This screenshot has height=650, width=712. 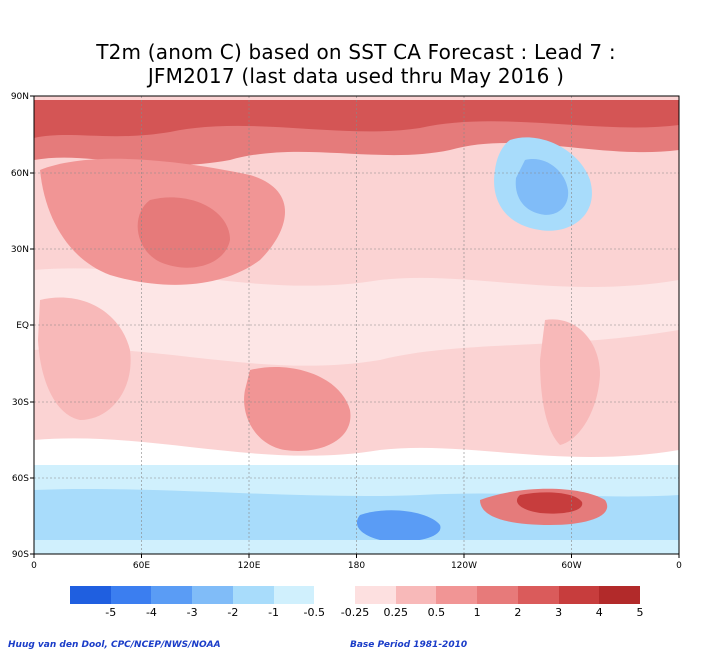 I want to click on lat-label: 90N, so click(x=20, y=97).